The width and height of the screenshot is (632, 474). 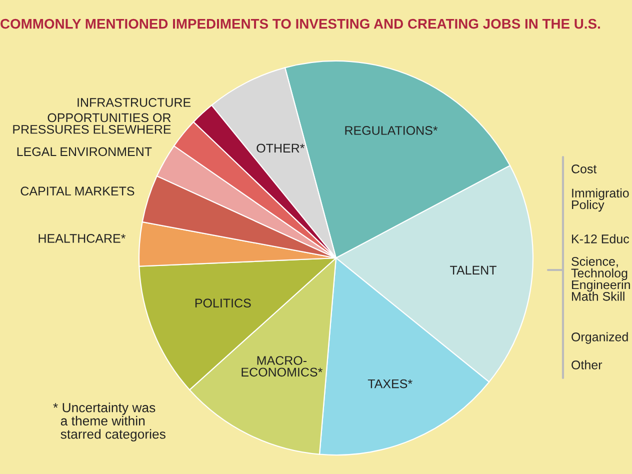 I want to click on chart-title: COMMONLY MENTIONED IMPEDIMENTS TO INVESTING AND CREATING JOBS IN THE U.S., so click(x=300, y=23).